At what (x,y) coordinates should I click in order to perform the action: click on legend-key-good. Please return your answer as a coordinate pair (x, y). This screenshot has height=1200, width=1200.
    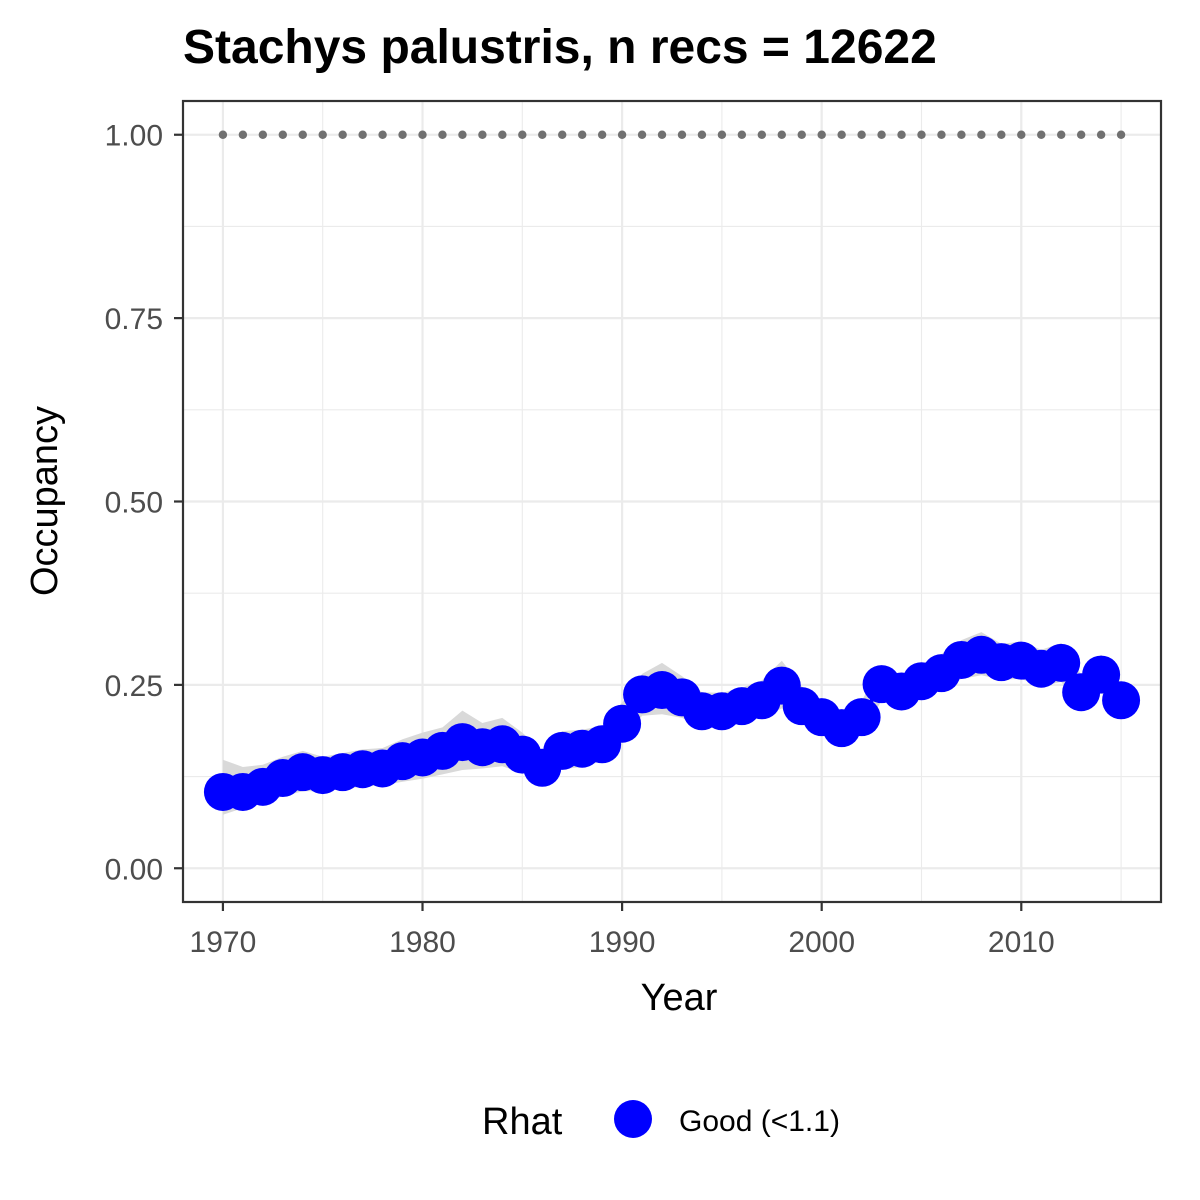
    Looking at the image, I should click on (633, 1119).